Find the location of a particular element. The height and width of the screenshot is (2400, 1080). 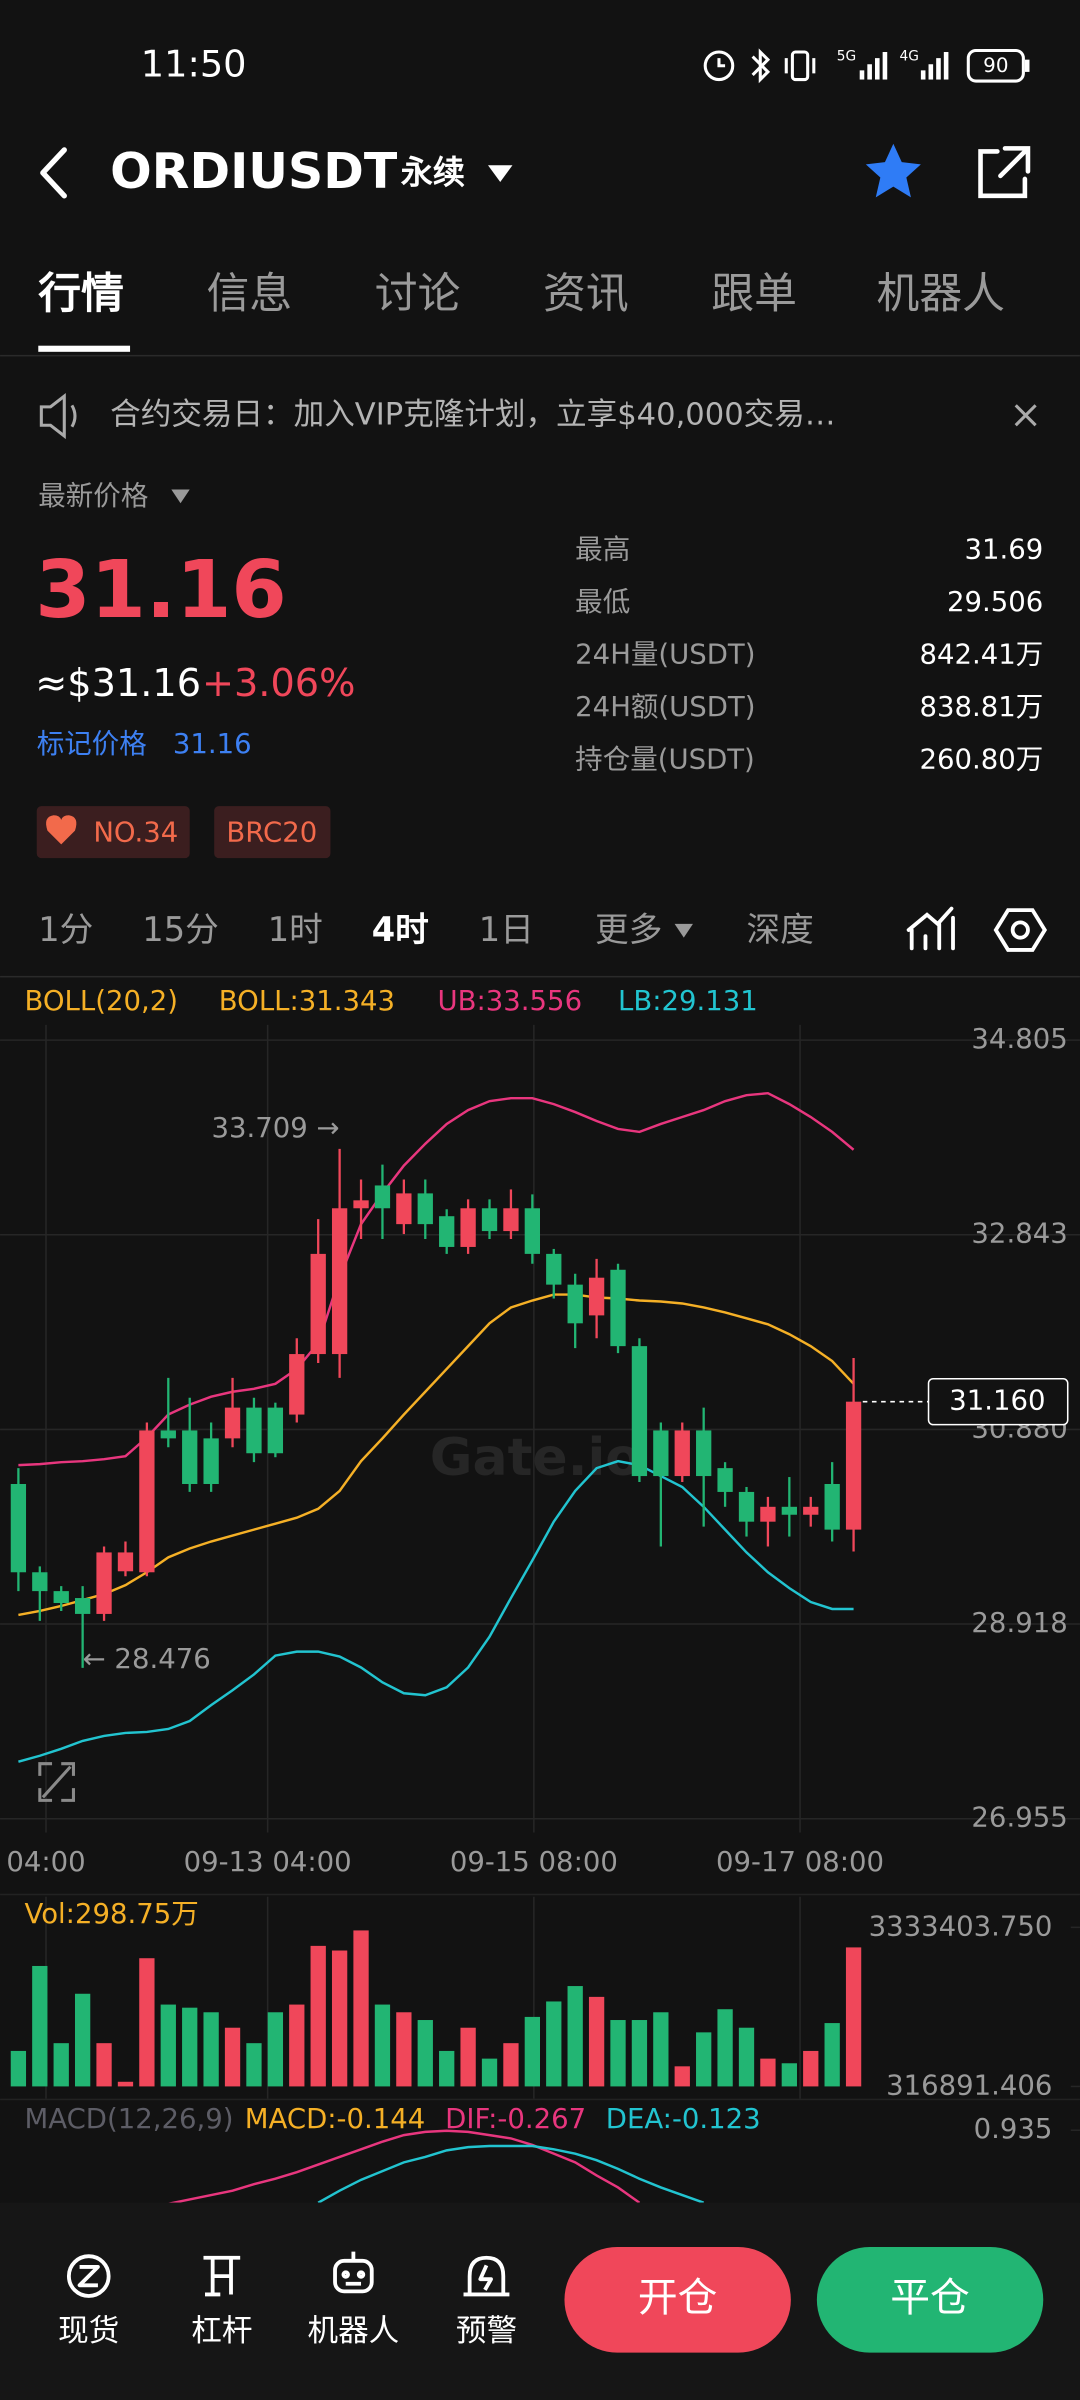

heart-icon is located at coordinates (61, 830).